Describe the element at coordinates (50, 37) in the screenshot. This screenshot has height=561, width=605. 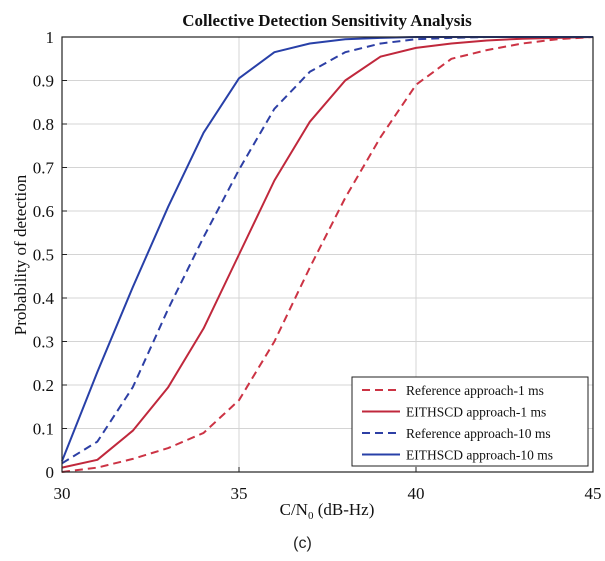
I see `y-tick-label: 1` at that location.